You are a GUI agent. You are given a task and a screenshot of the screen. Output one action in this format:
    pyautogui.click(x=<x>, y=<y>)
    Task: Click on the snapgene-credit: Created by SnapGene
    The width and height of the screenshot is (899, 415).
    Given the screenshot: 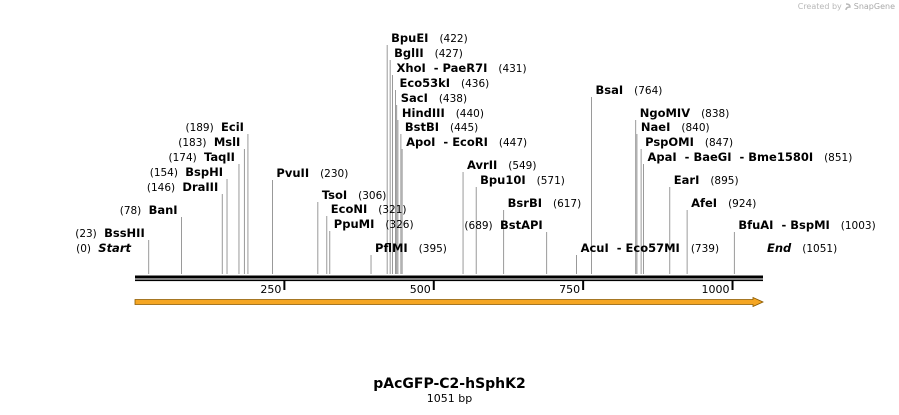 What is the action you would take?
    pyautogui.click(x=846, y=6)
    